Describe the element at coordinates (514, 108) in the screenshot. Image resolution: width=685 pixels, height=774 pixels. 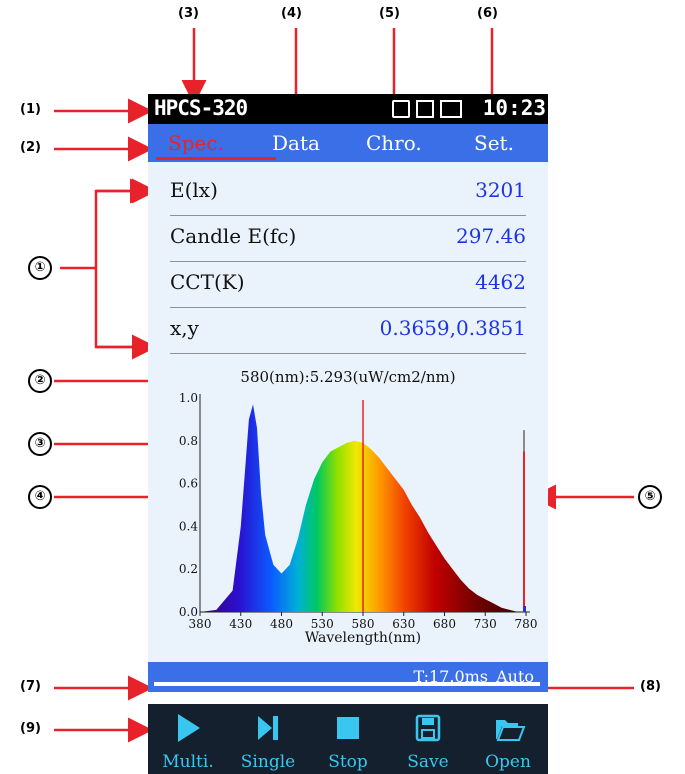
I see `clock: 10:23` at that location.